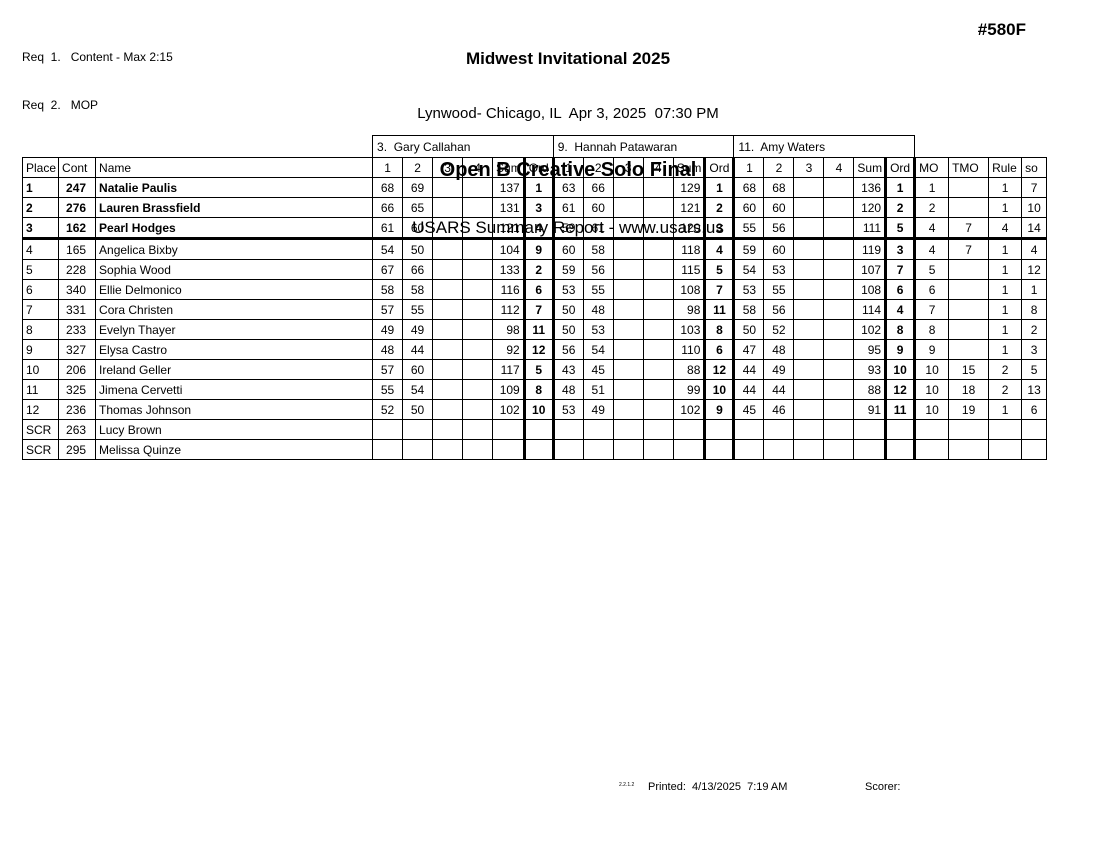  I want to click on cont-cell: 276, so click(77, 207).